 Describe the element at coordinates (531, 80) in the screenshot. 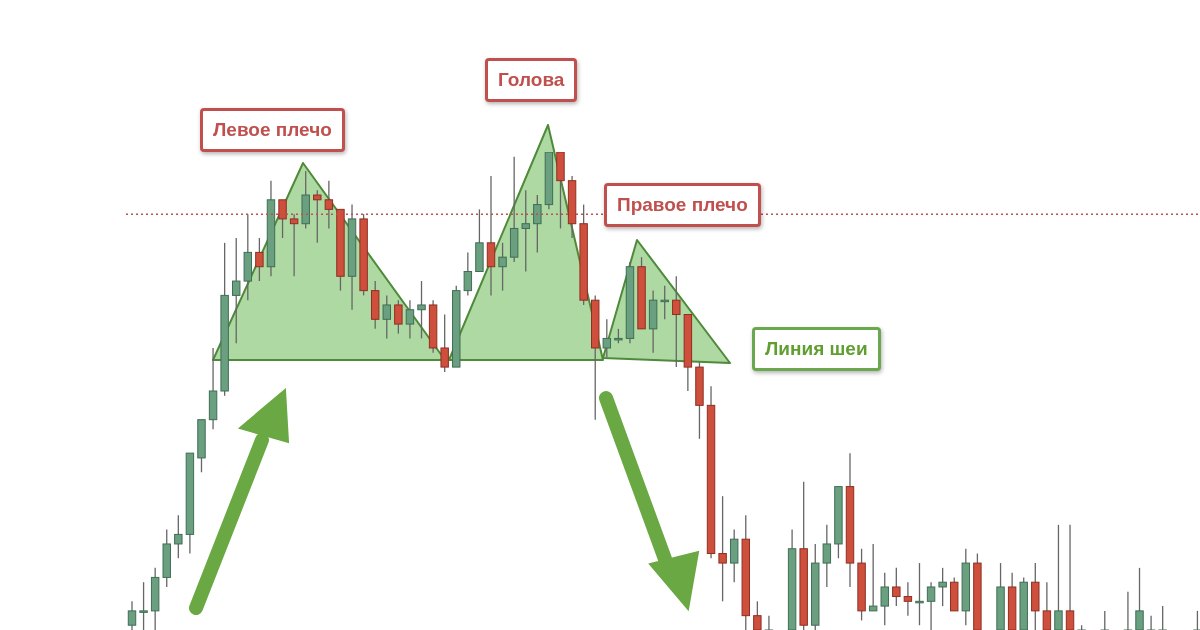

I see `text: Голова` at that location.